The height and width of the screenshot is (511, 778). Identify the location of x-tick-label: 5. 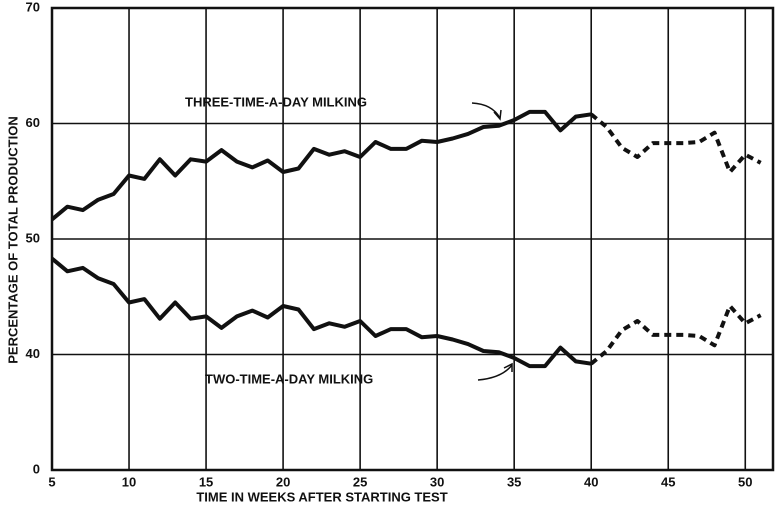
(51, 481).